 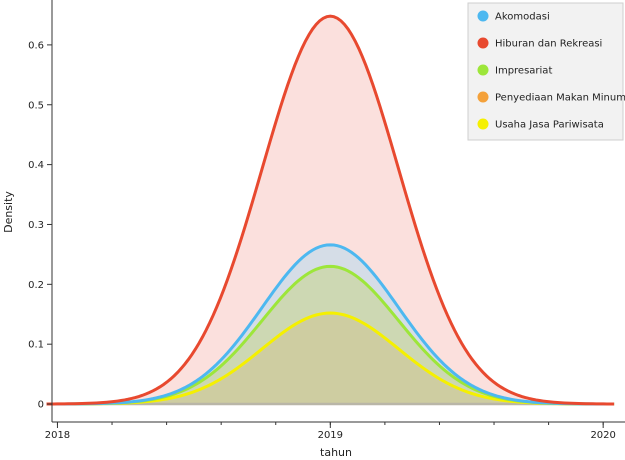 What do you see at coordinates (41, 405) in the screenshot?
I see `y-tick-label: 0` at bounding box center [41, 405].